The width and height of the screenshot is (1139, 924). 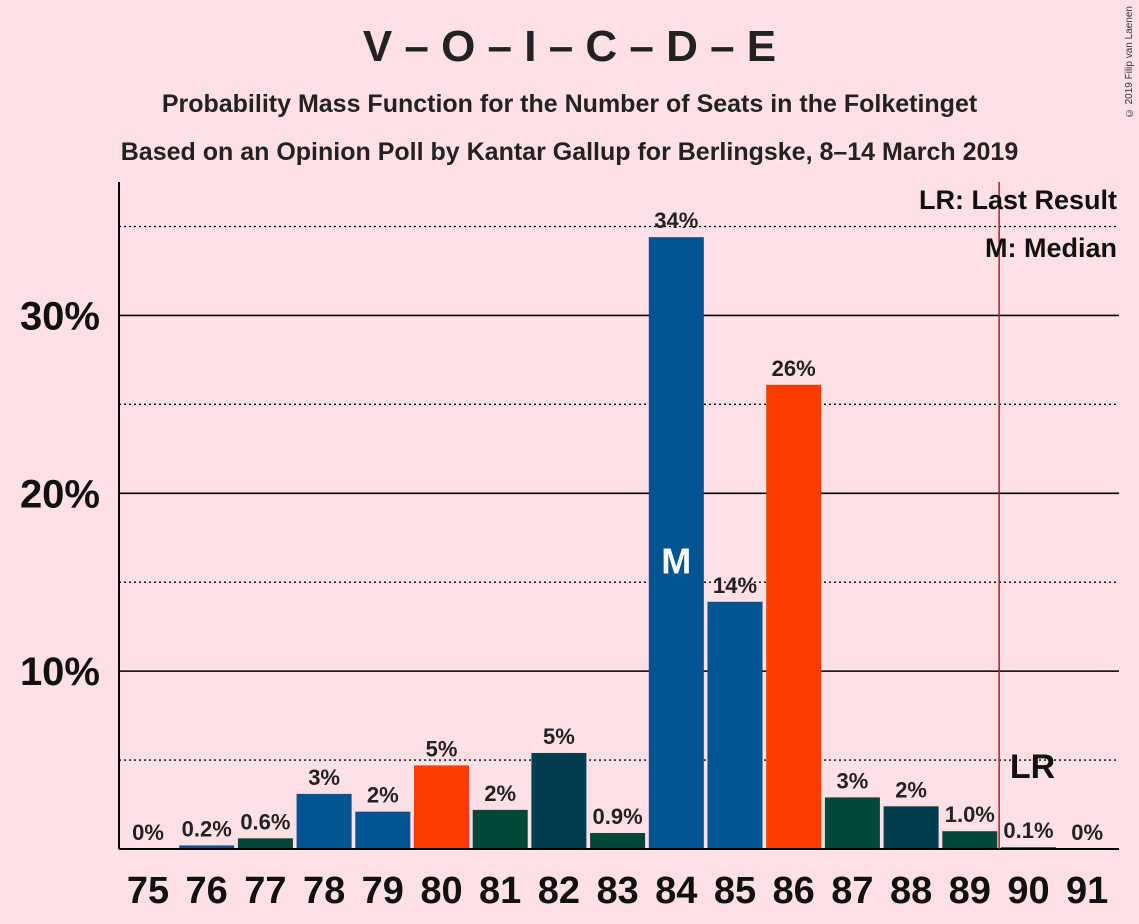 What do you see at coordinates (794, 891) in the screenshot?
I see `x-tick-label: 86` at bounding box center [794, 891].